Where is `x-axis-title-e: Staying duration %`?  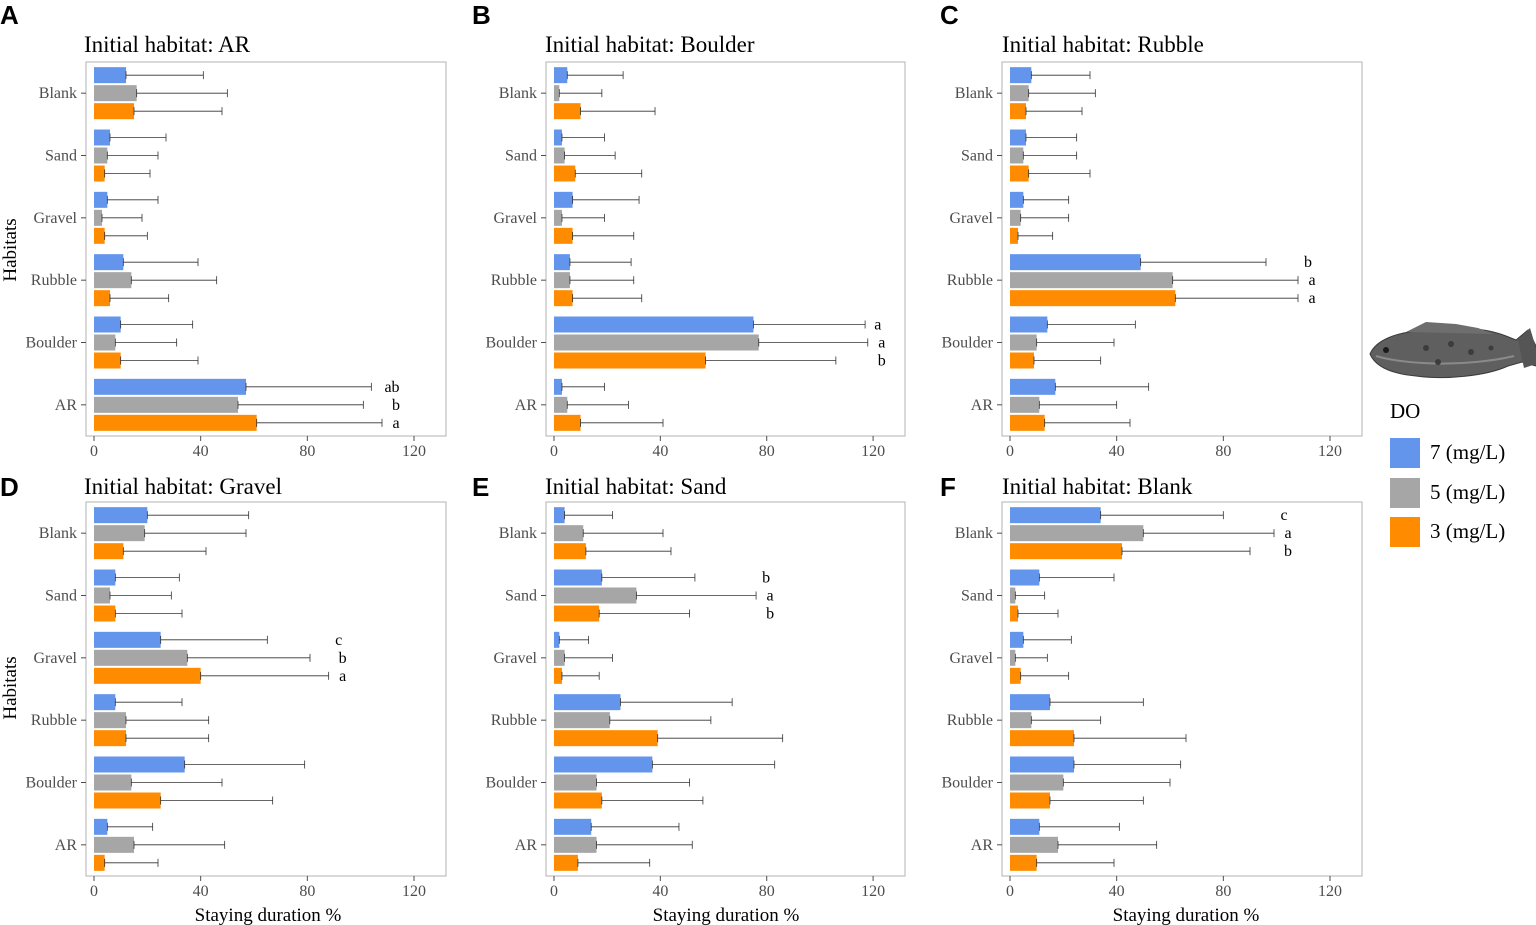 x-axis-title-e: Staying duration % is located at coordinates (726, 915).